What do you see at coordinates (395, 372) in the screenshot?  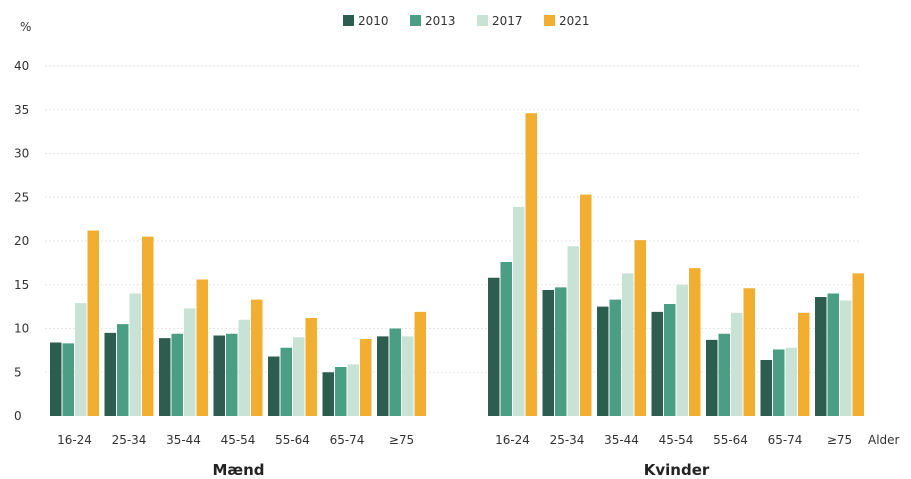 I see `bar-mænd-≥75-2013` at bounding box center [395, 372].